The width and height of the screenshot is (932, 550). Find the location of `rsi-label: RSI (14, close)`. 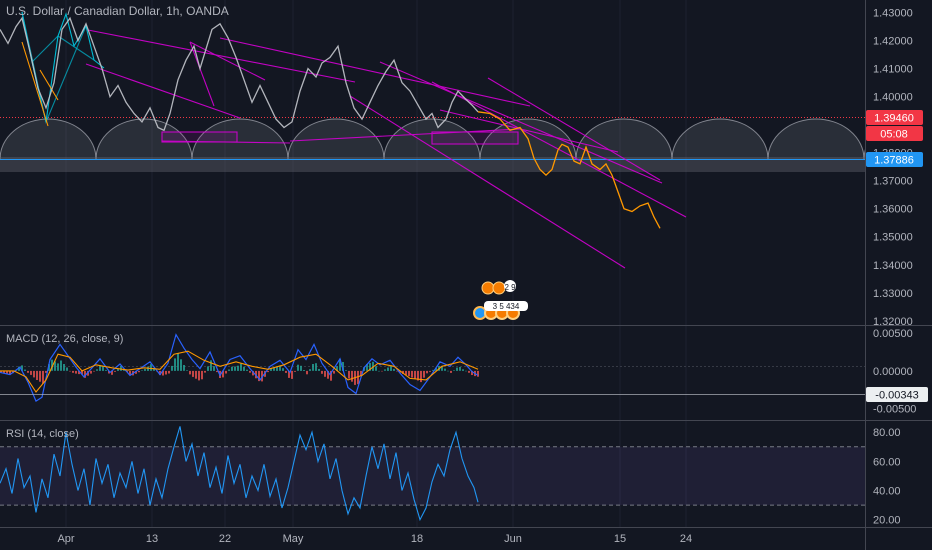

rsi-label: RSI (14, close) is located at coordinates (42, 434).